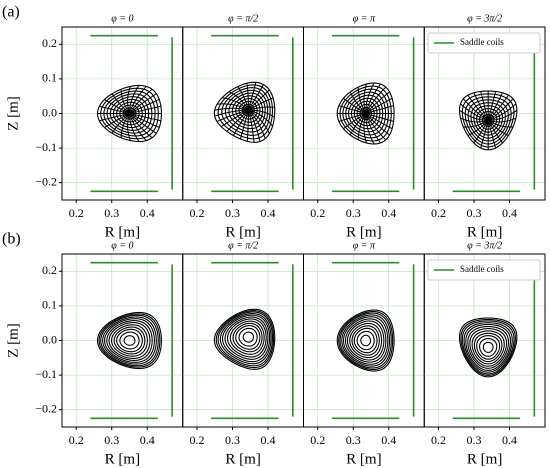  Describe the element at coordinates (46, 408) in the screenshot. I see `y-tick-label: −0.2` at that location.